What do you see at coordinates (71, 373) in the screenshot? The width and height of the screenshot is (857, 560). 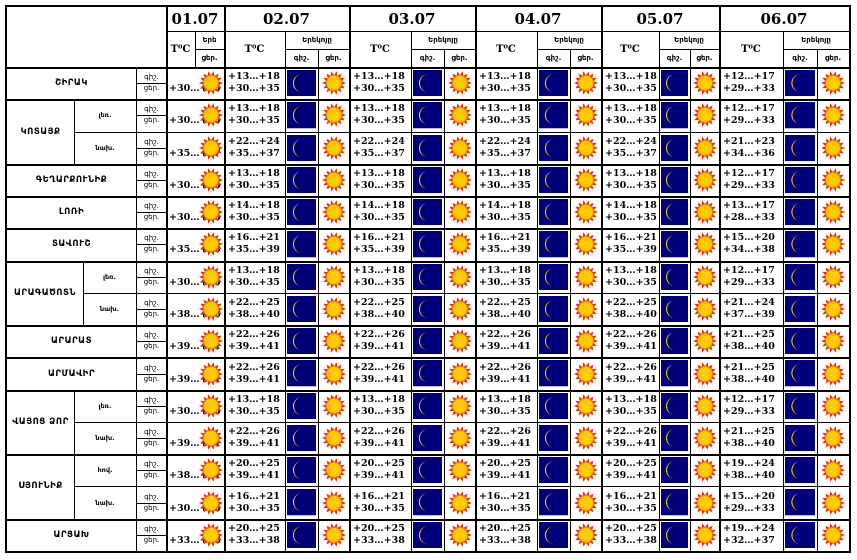 I see `region-name: ԱՐՄԱՎԻՐ` at bounding box center [71, 373].